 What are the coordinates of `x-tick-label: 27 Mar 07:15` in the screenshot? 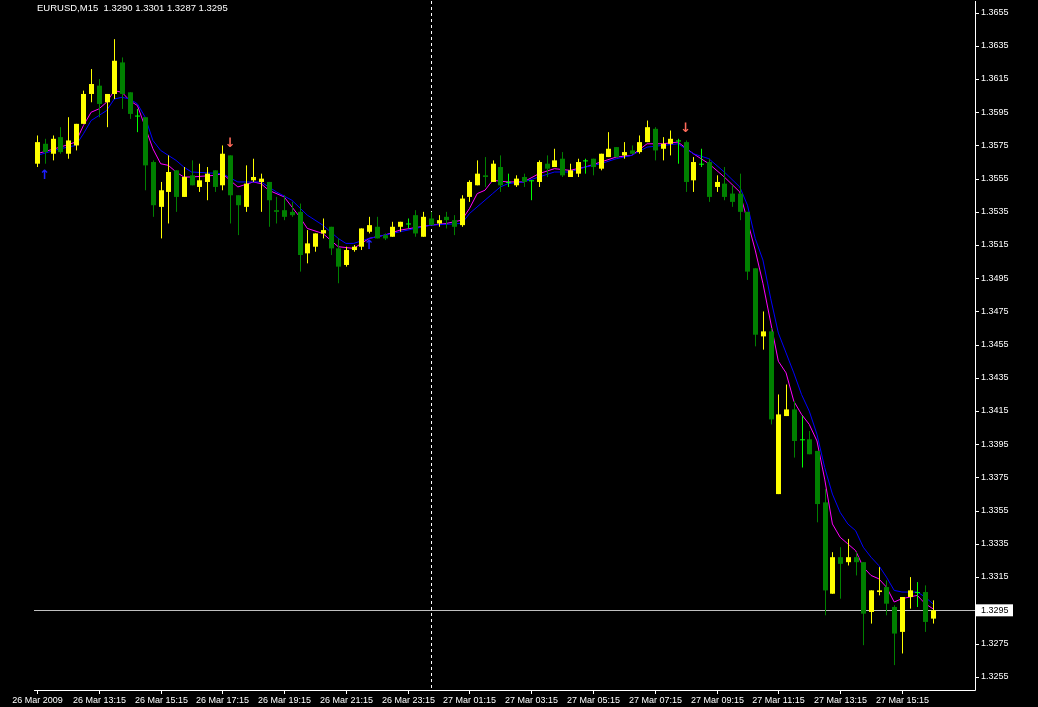 It's located at (655, 700).